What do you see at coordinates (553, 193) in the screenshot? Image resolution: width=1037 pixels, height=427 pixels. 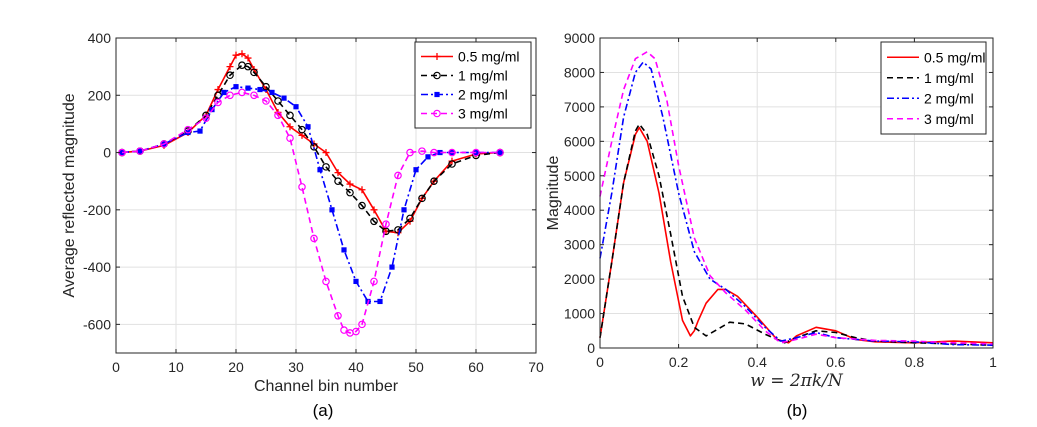 I see `y-axis-label: Magnitude` at bounding box center [553, 193].